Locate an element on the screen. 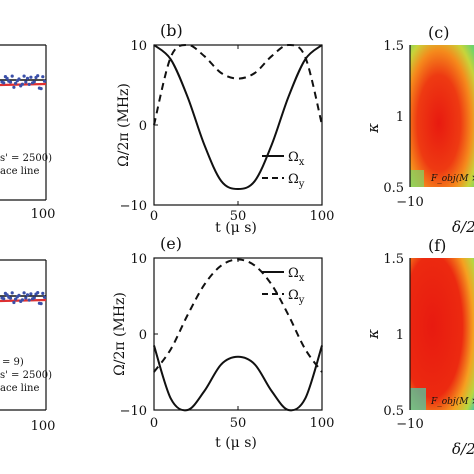 The image size is (474, 474). panel-e-ytick-10: 10 is located at coordinates (138, 259).